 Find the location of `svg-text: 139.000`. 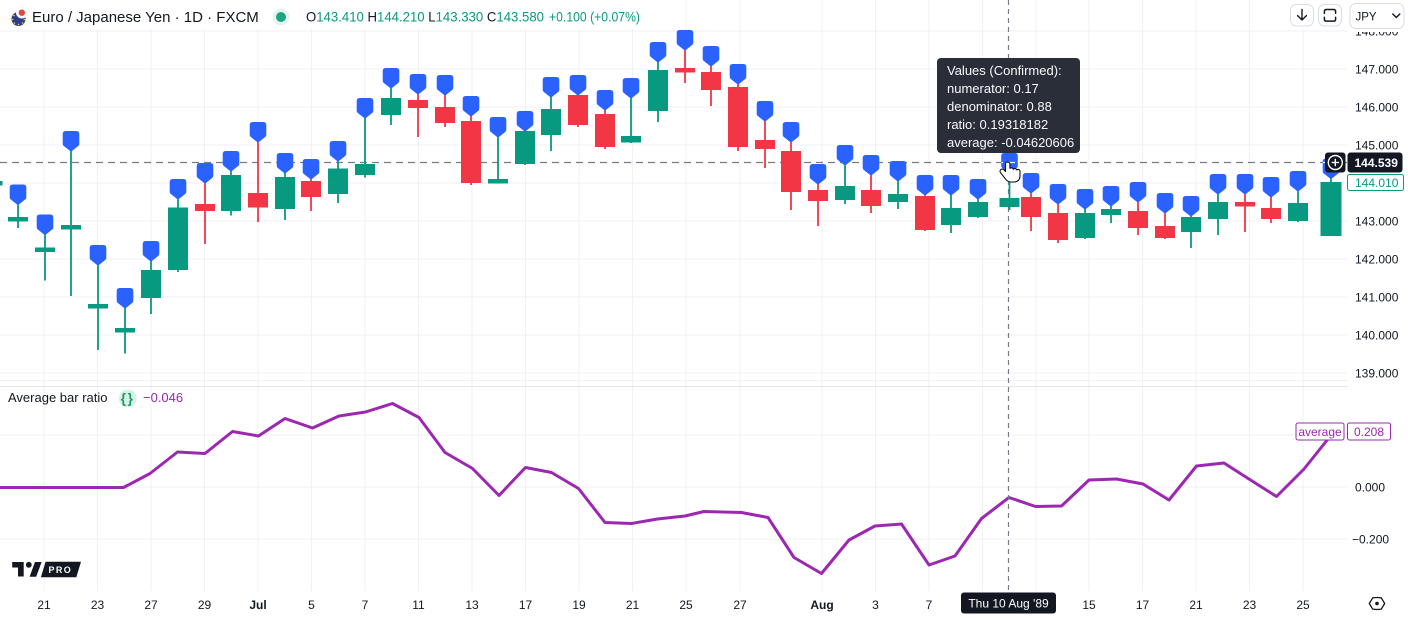

svg-text: 139.000 is located at coordinates (1377, 373).